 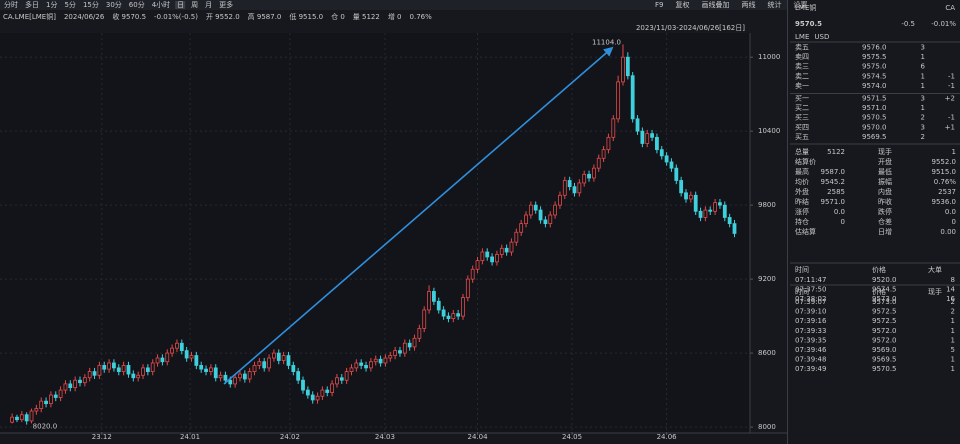 I want to click on instrument-name: LME铜, so click(x=805, y=7).